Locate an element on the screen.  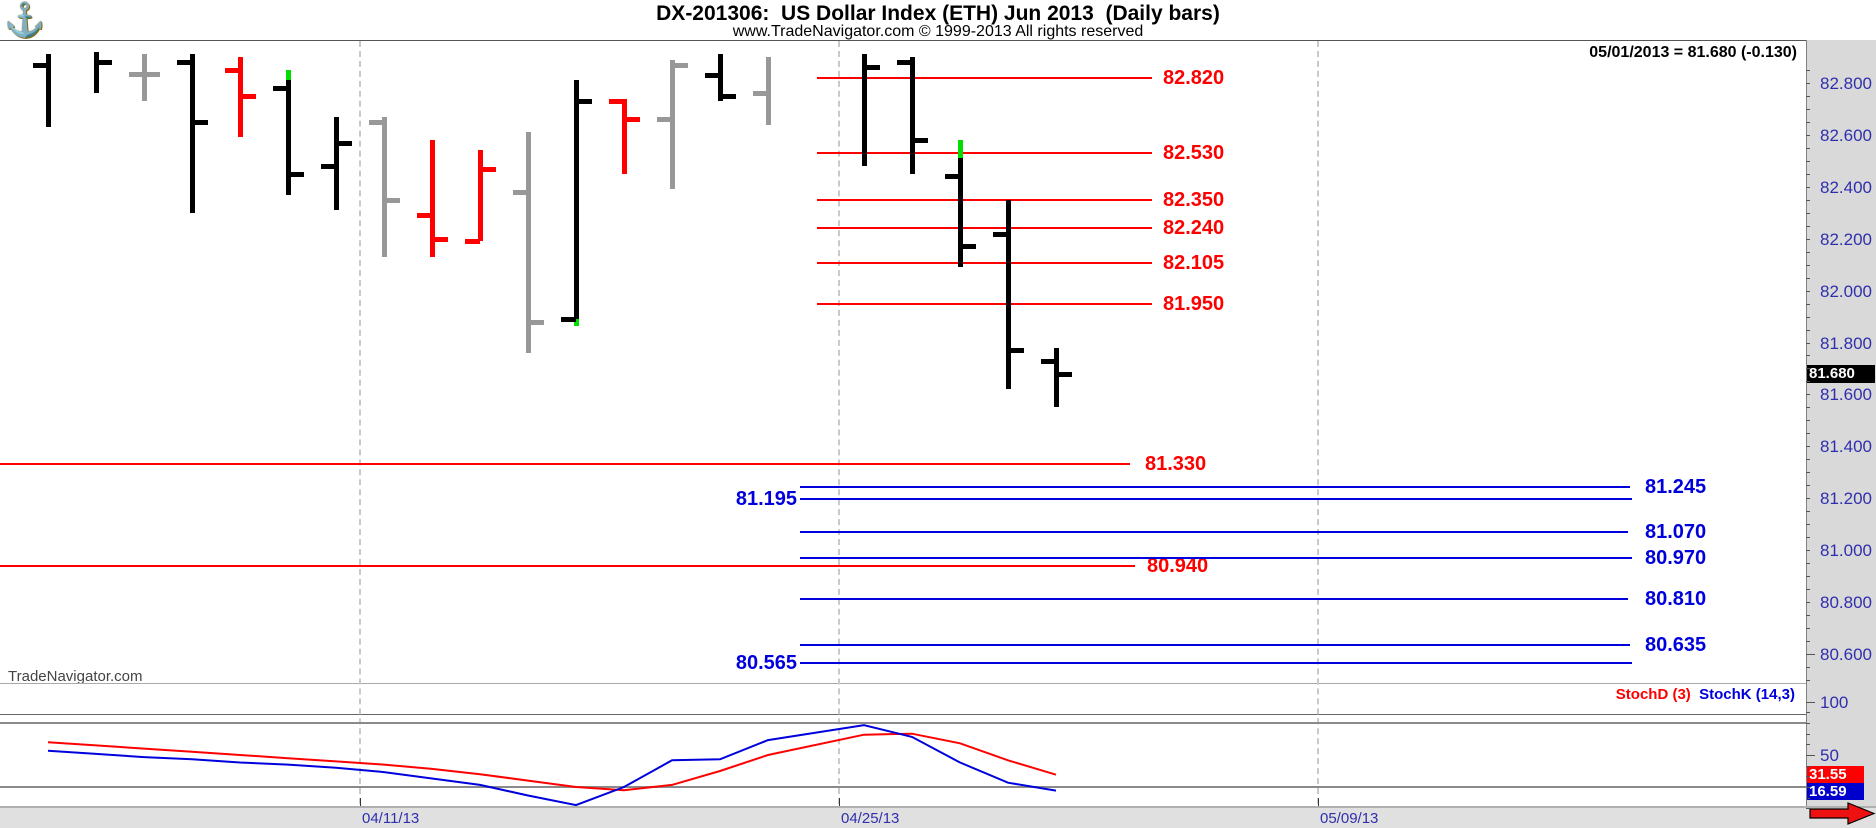
support-level-label: 81.245 is located at coordinates (1676, 487).